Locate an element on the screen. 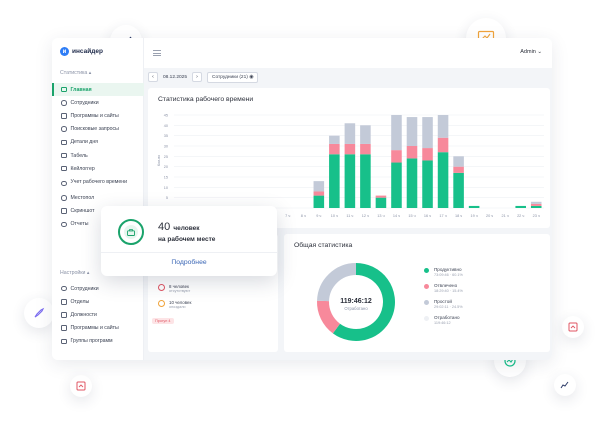  settings-item-positions: Должности is located at coordinates (98, 314).